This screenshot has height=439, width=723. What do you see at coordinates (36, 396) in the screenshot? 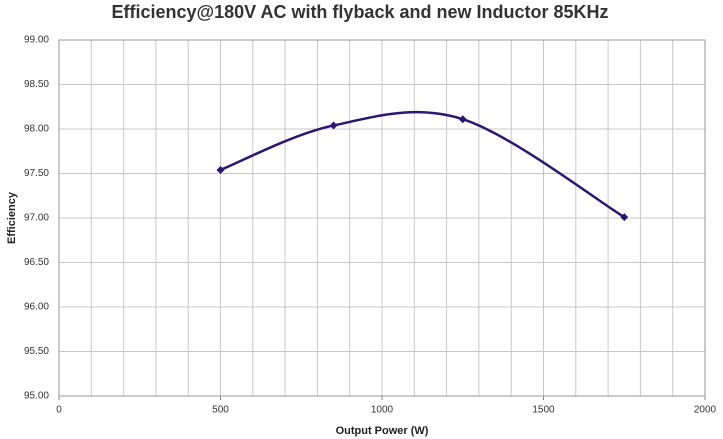
I see `y-tick-label: 95.00` at bounding box center [36, 396].